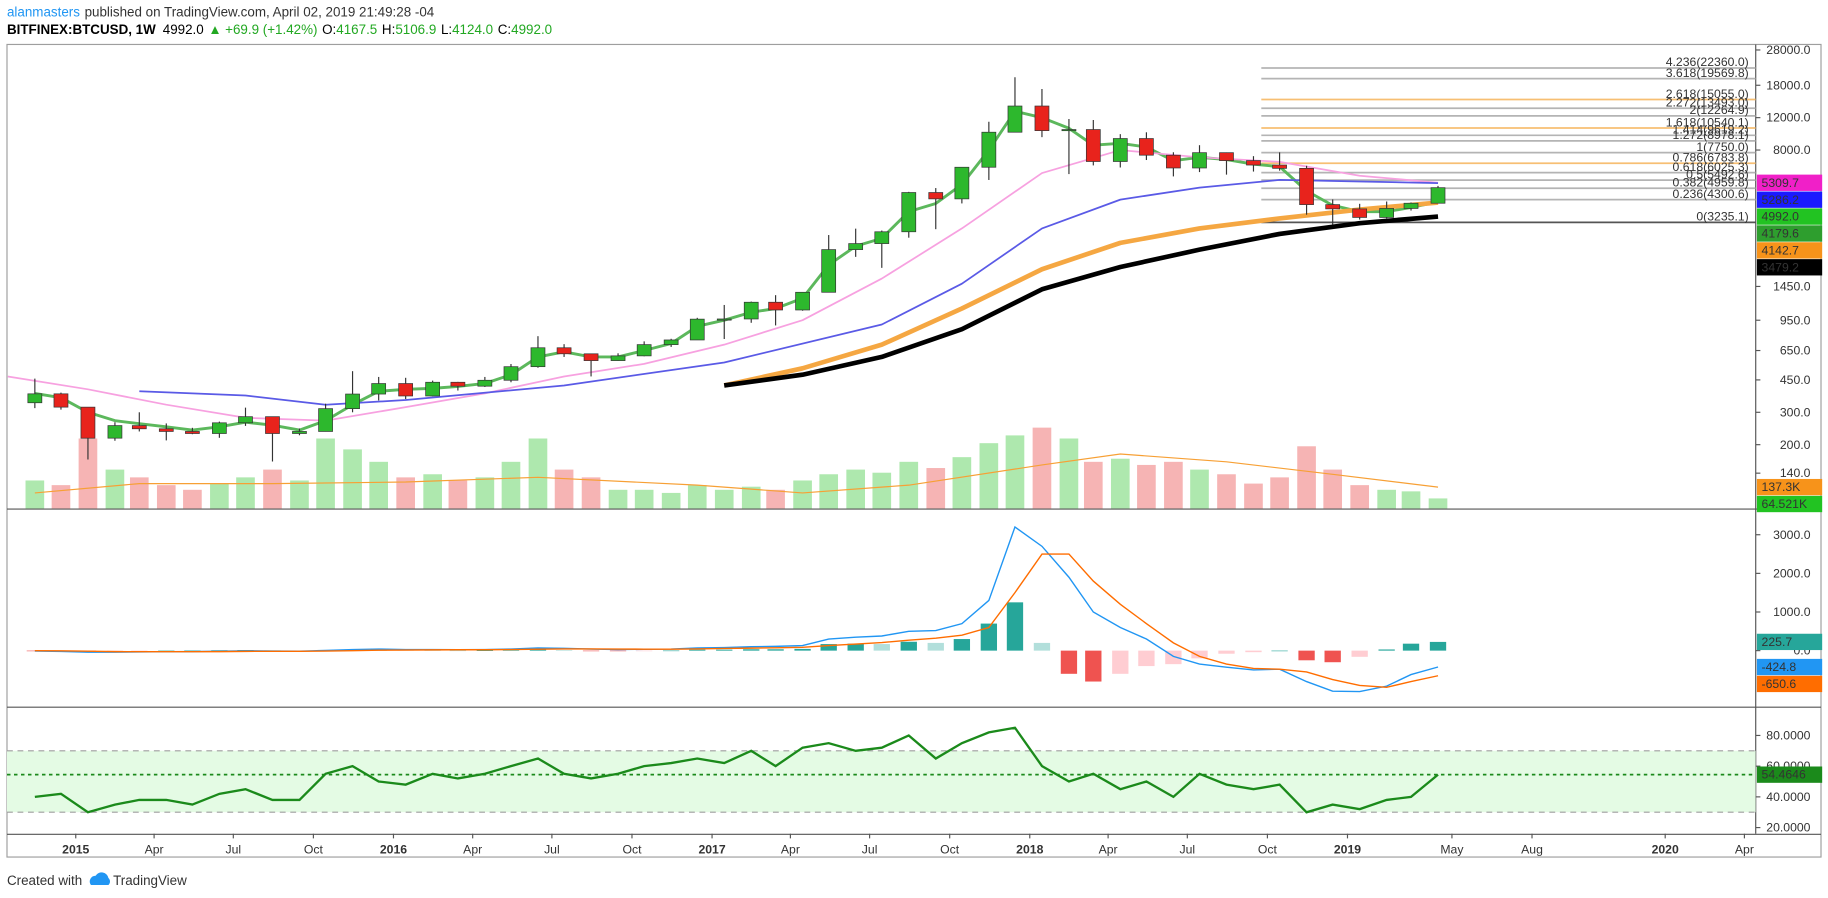 This screenshot has width=1828, height=898. What do you see at coordinates (1711, 157) in the screenshot?
I see `fib-label: 0.786(6783.8)` at bounding box center [1711, 157].